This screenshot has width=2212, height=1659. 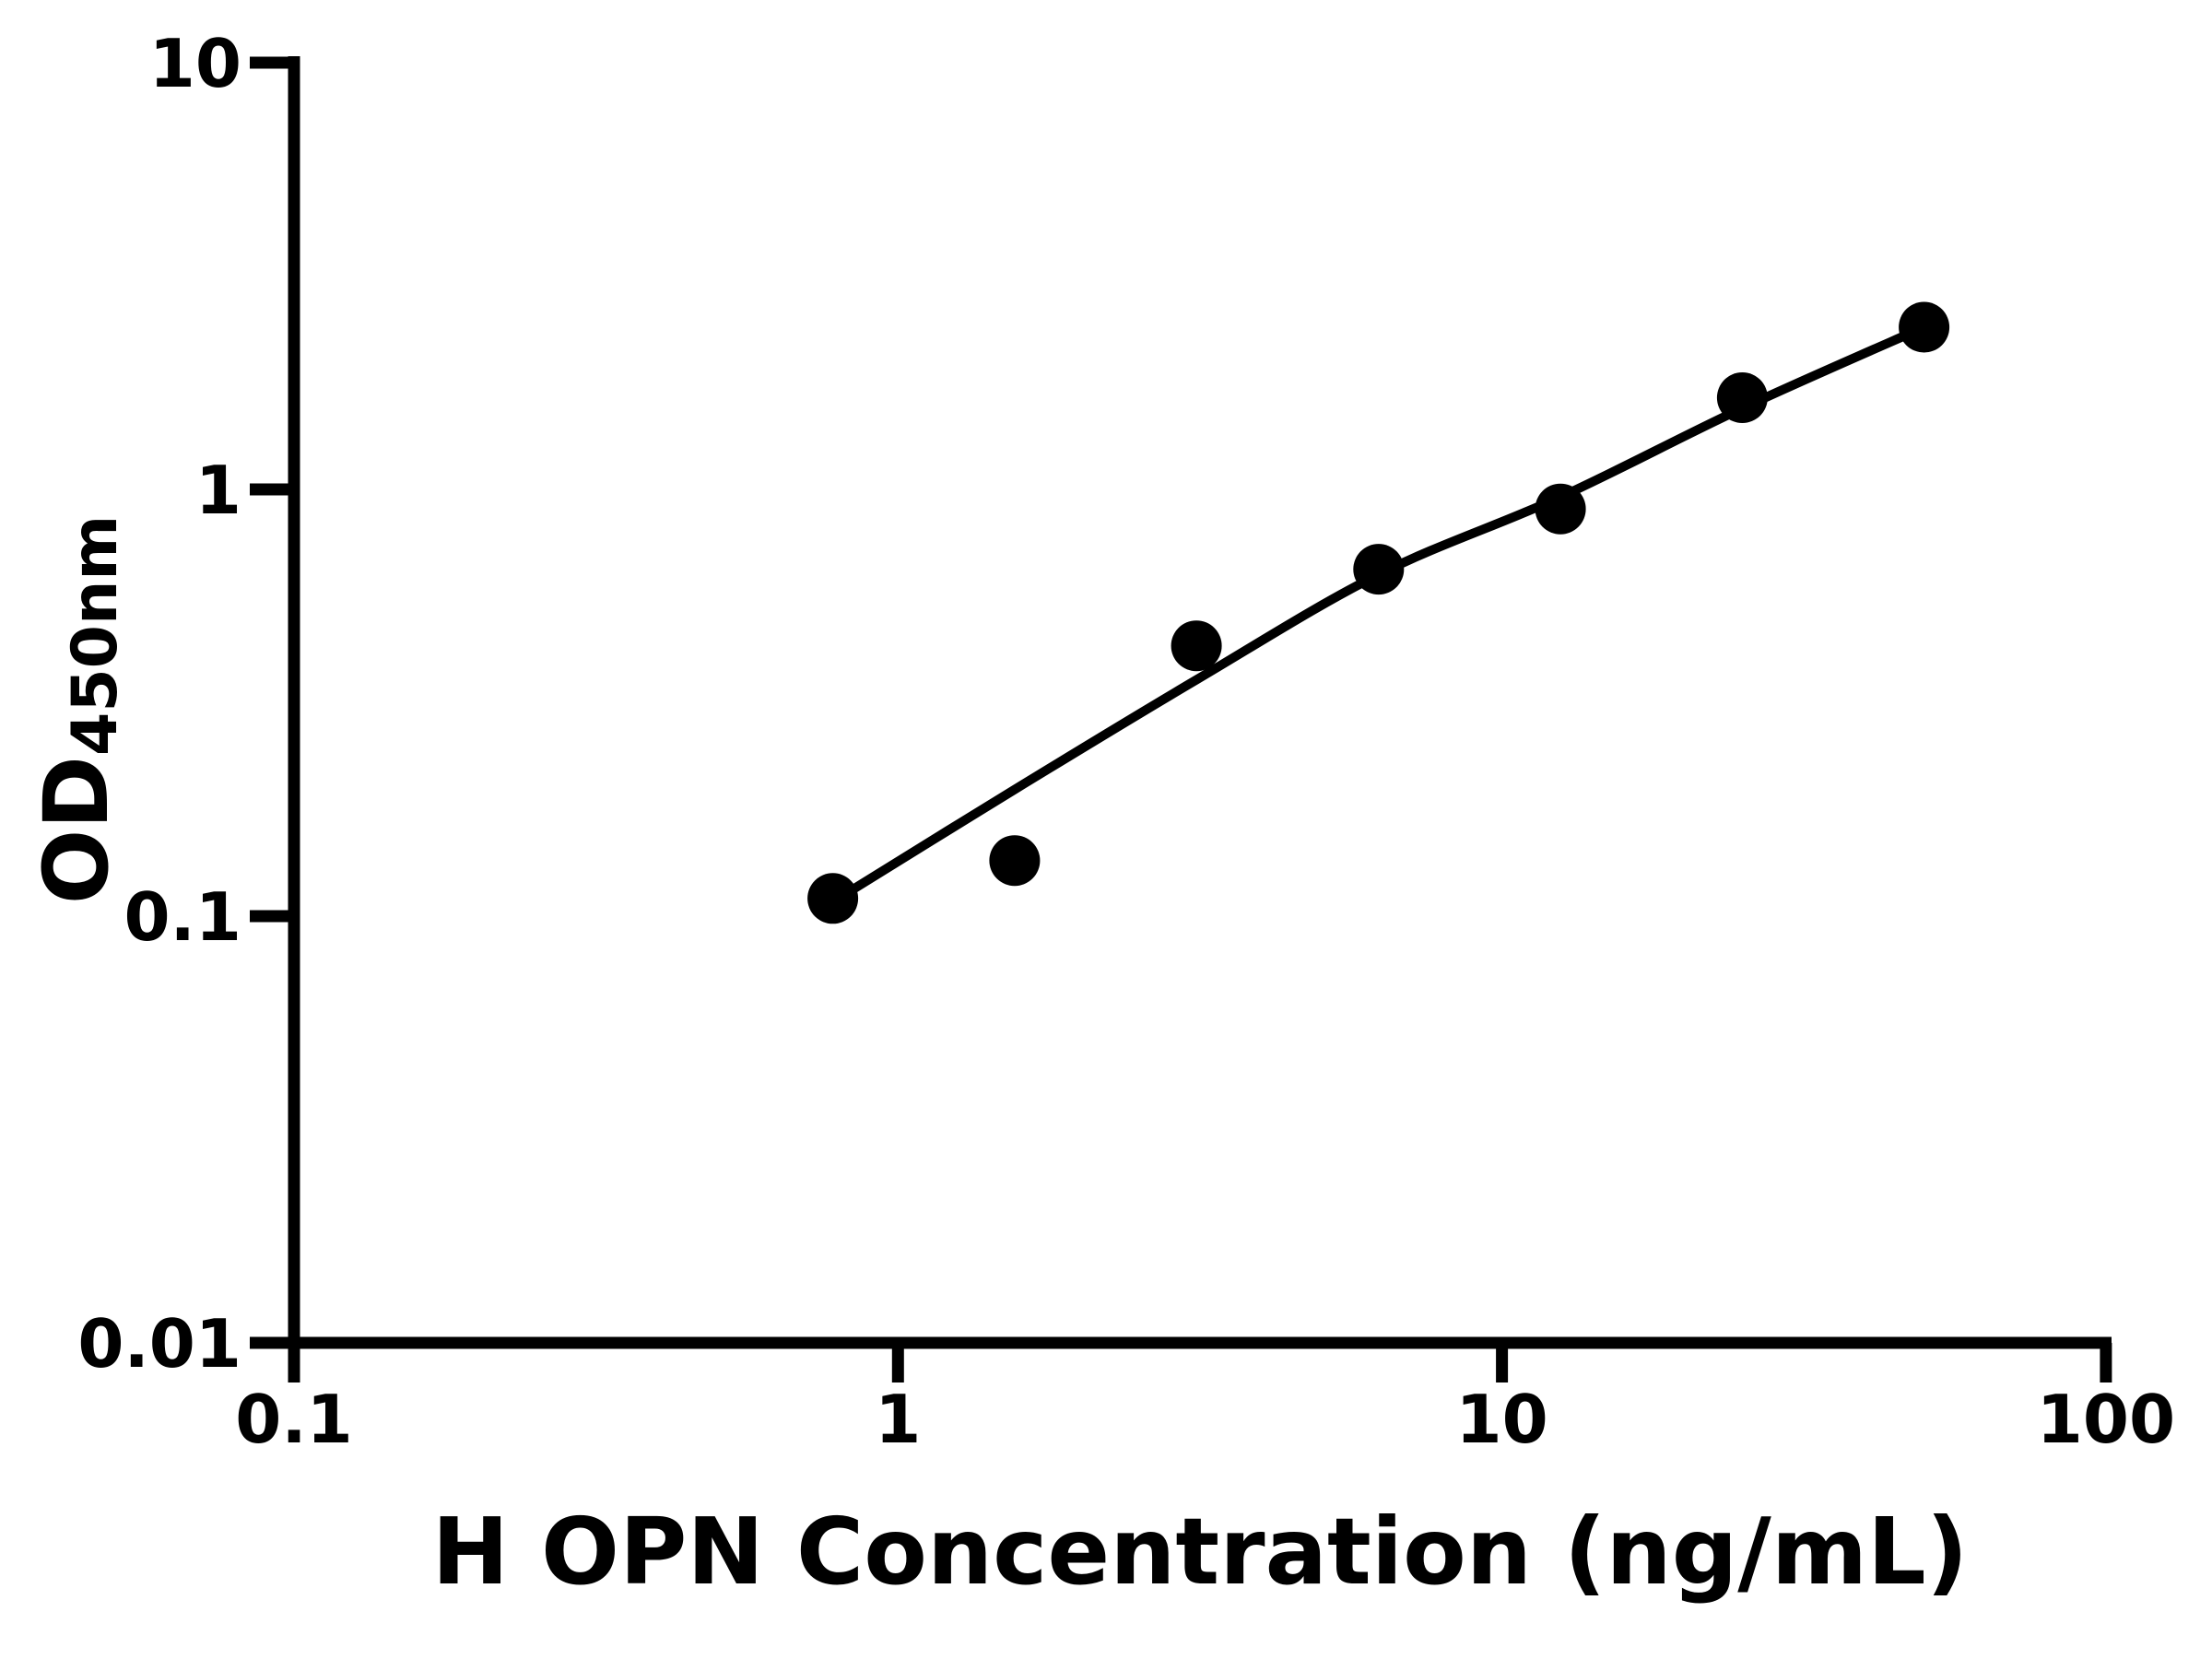 I want to click on x-axis-title: H OPN Concentration (ng/mL), so click(x=1200, y=1552).